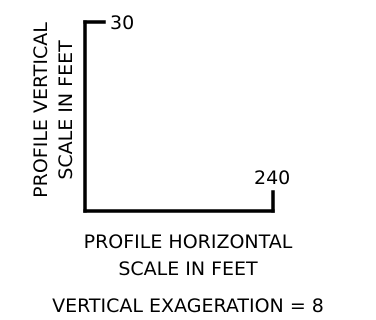 This screenshot has height=320, width=376. Describe the element at coordinates (41, 110) in the screenshot. I see `vertical-label-line-1: PROFILE VERTICAL` at that location.